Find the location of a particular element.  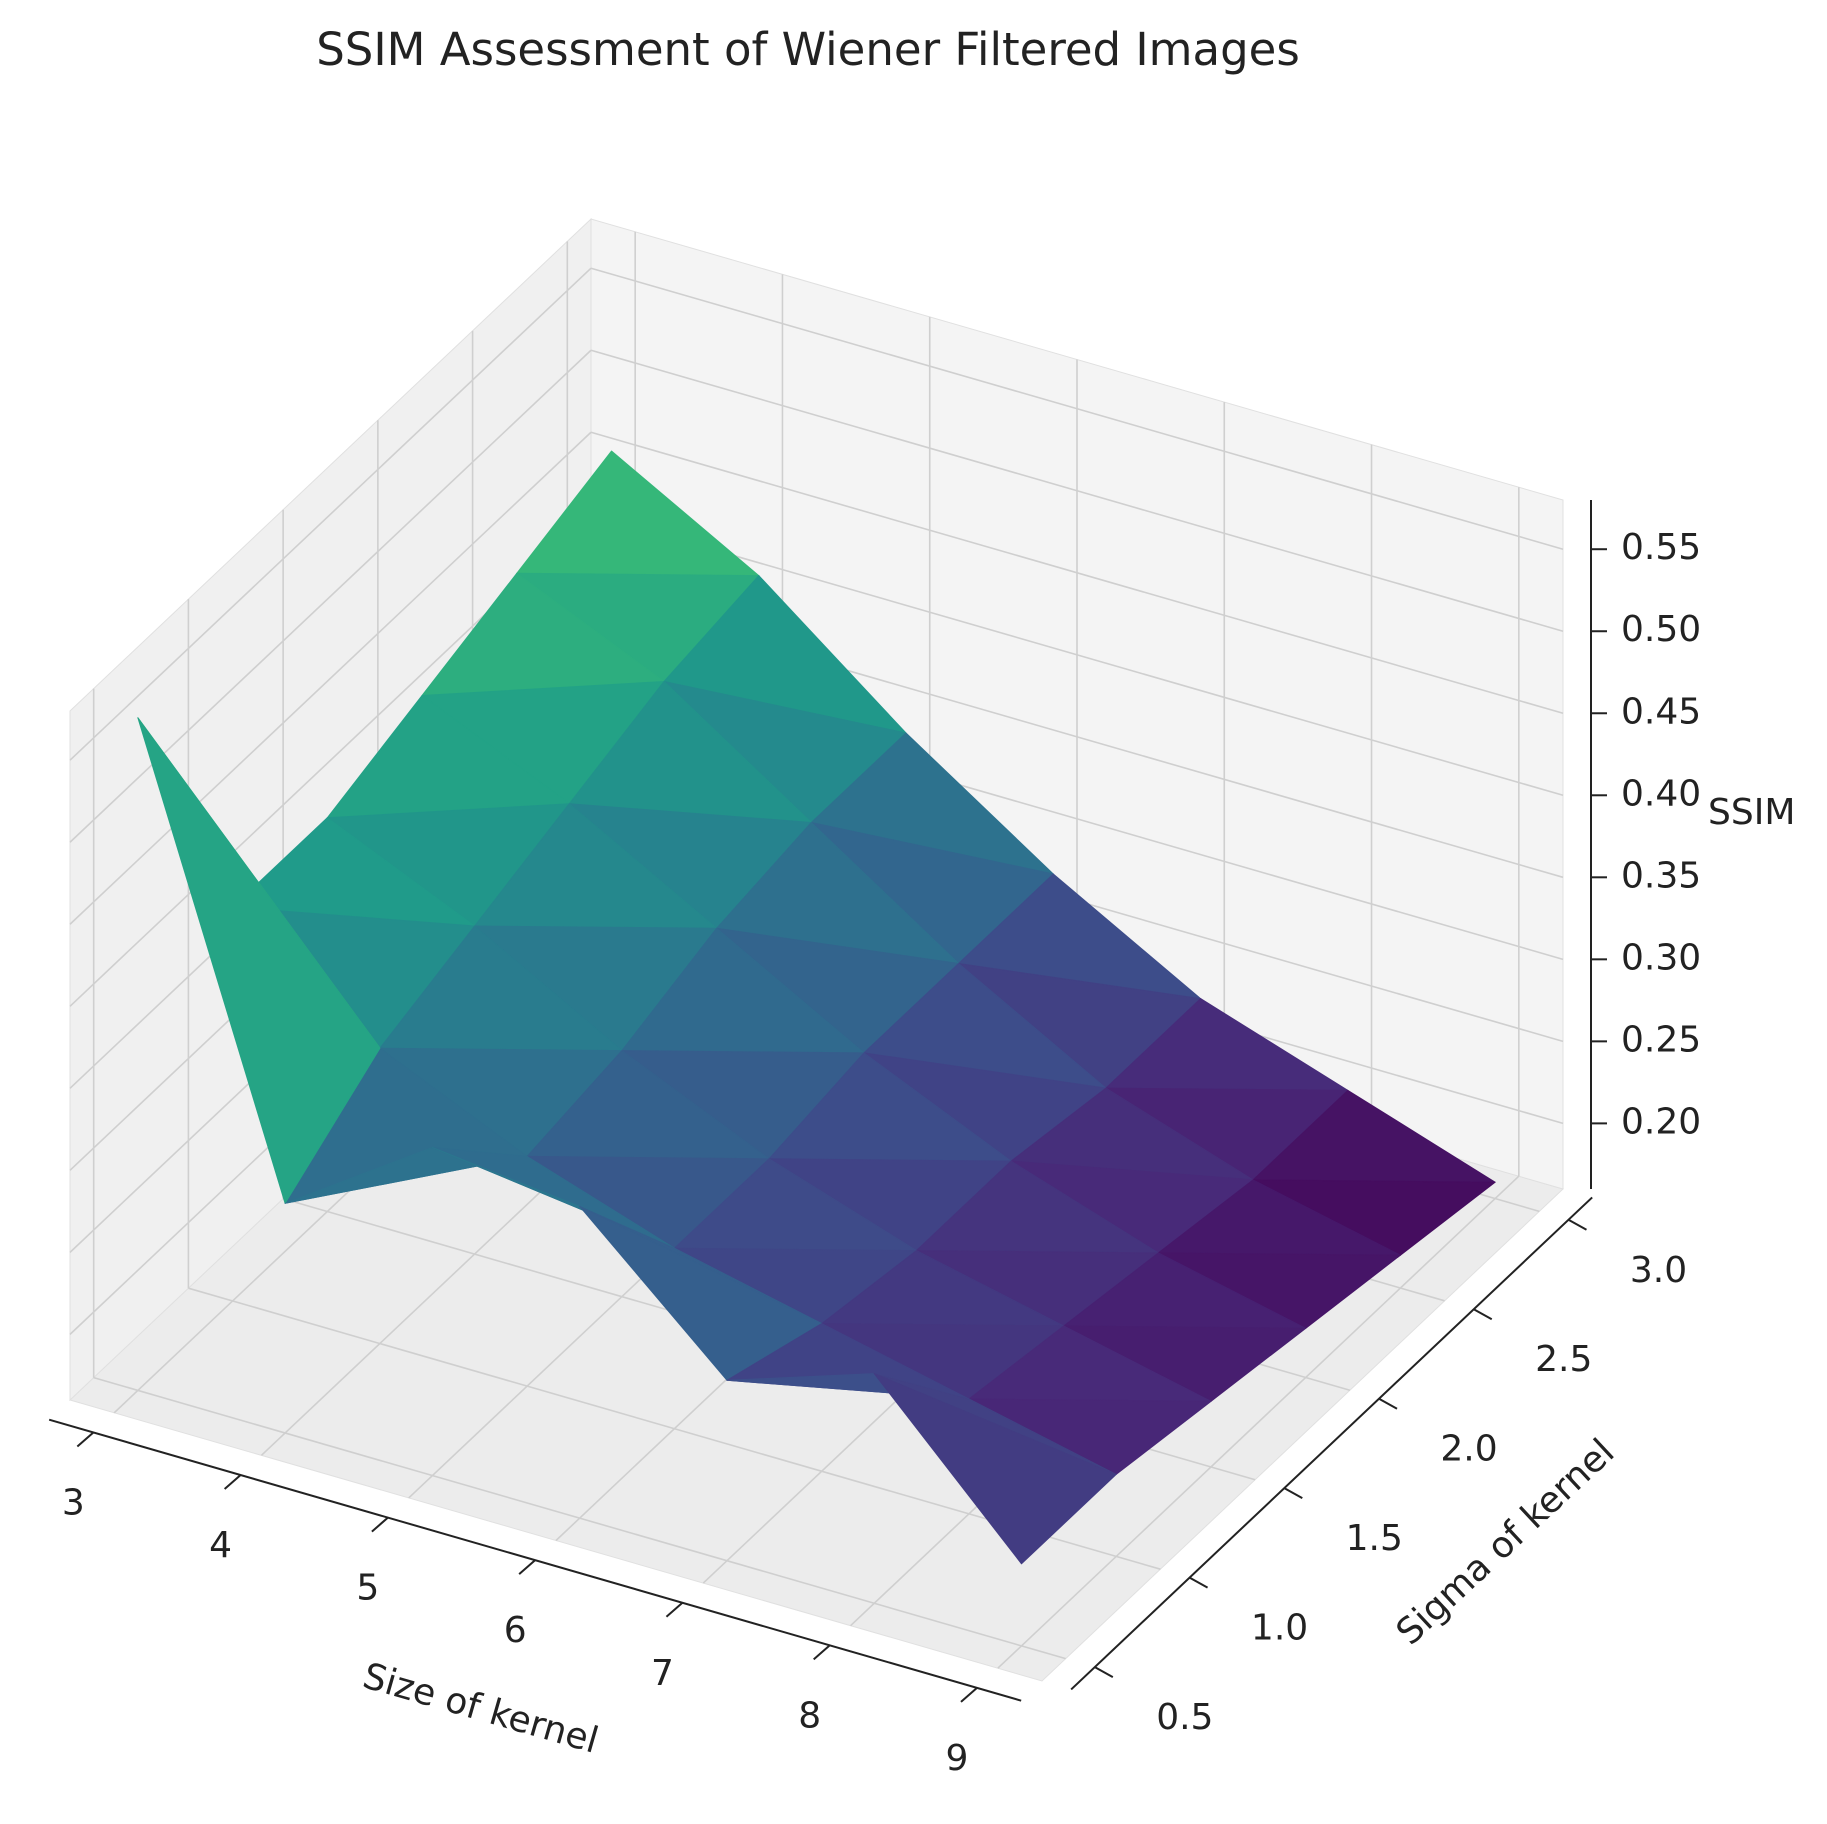

z-tick-label: 0.30 is located at coordinates (1661, 957).